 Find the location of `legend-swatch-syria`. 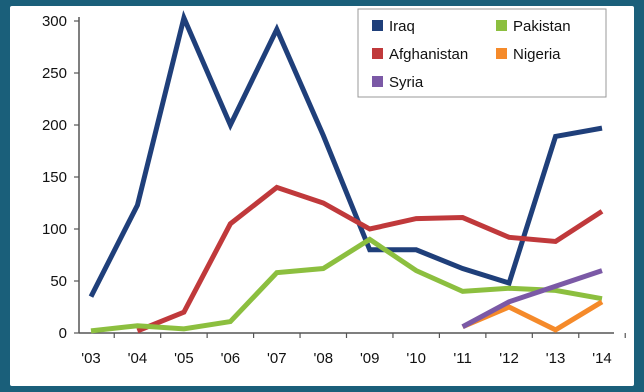

legend-swatch-syria is located at coordinates (377, 81).